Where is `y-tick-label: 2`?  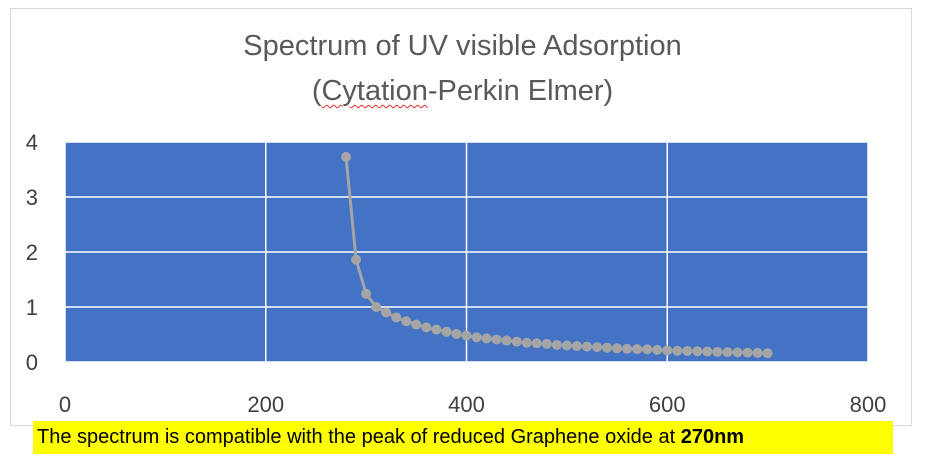
y-tick-label: 2 is located at coordinates (32, 252).